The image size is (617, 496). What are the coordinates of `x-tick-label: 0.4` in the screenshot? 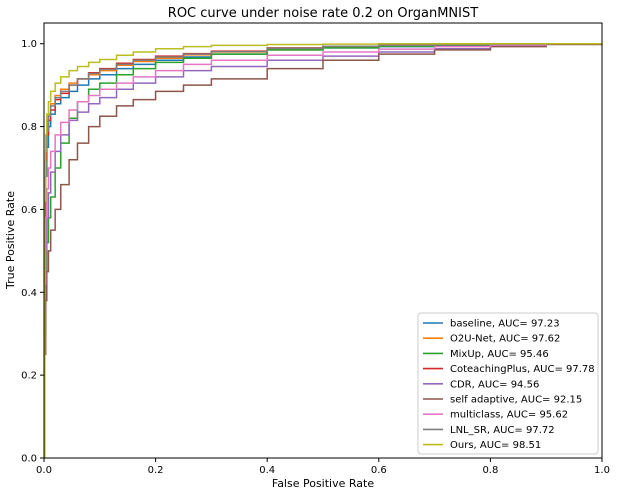 It's located at (267, 470).